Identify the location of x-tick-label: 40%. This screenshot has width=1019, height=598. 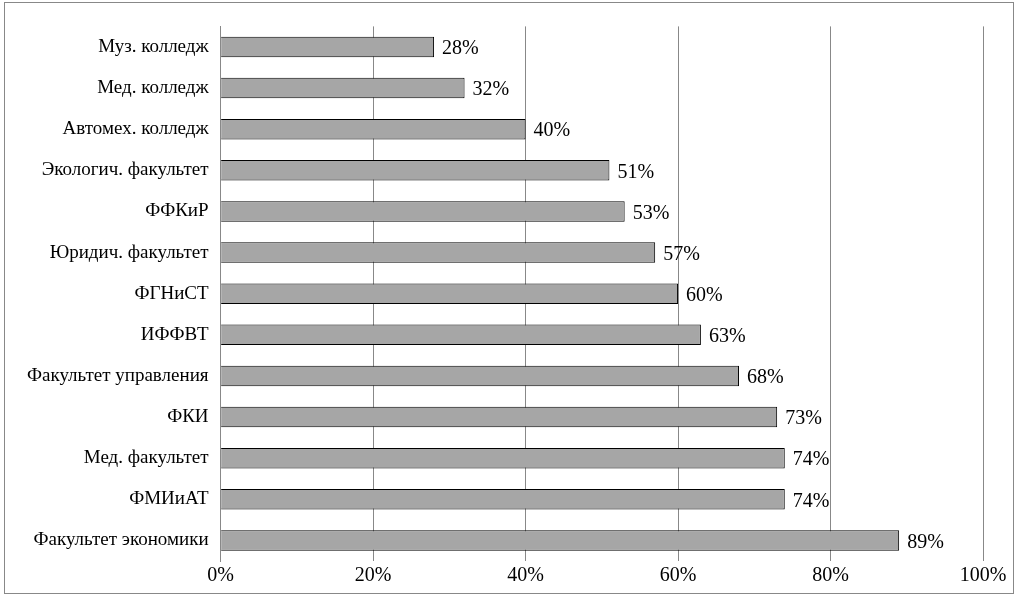
(525, 574).